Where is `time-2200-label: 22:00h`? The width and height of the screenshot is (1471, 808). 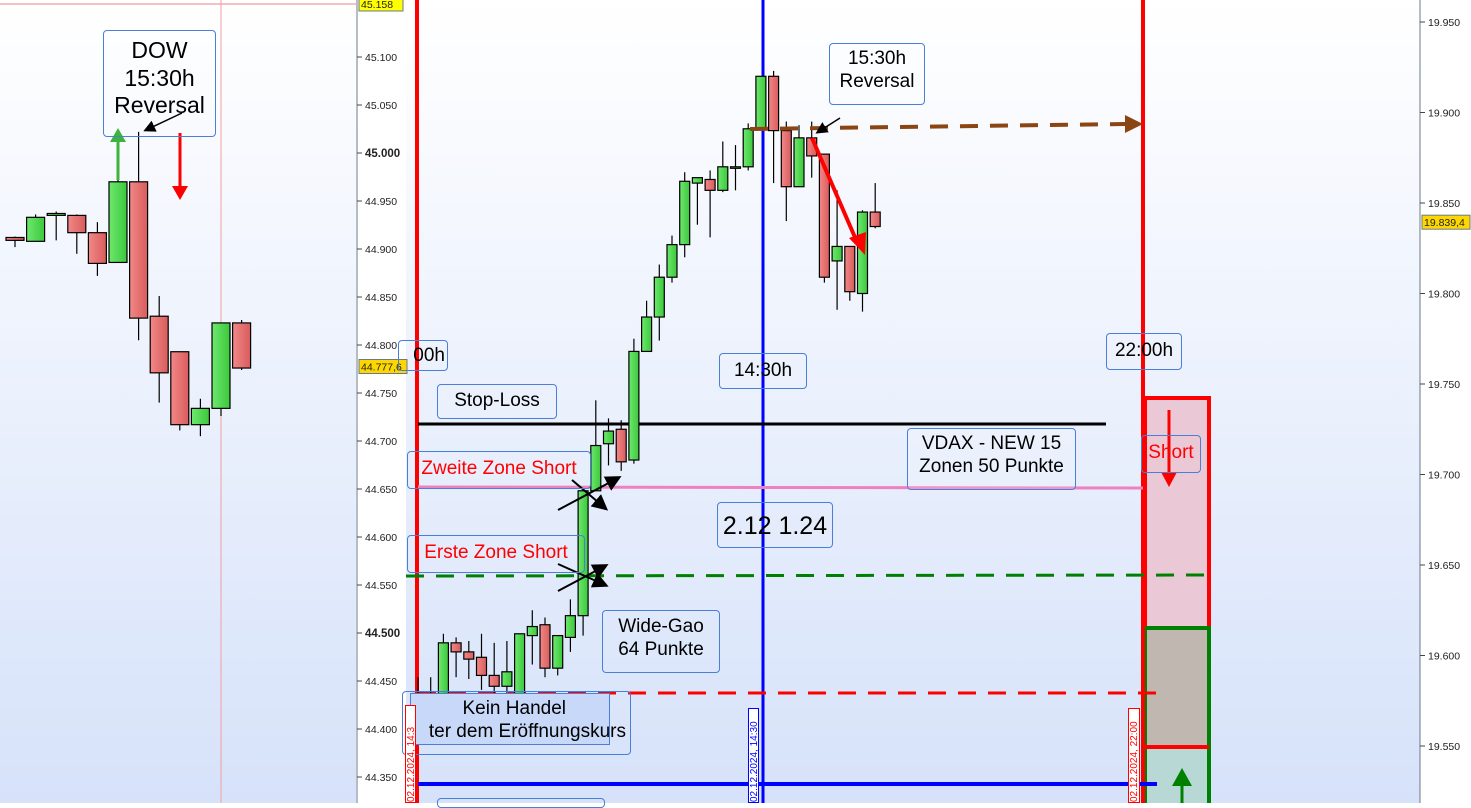 time-2200-label: 22:00h is located at coordinates (1144, 351).